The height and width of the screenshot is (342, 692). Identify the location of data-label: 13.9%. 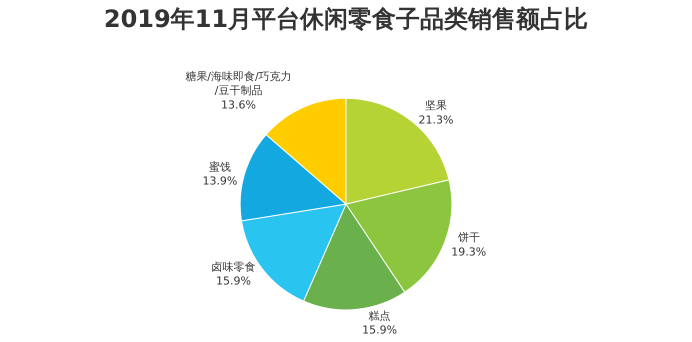
(220, 181).